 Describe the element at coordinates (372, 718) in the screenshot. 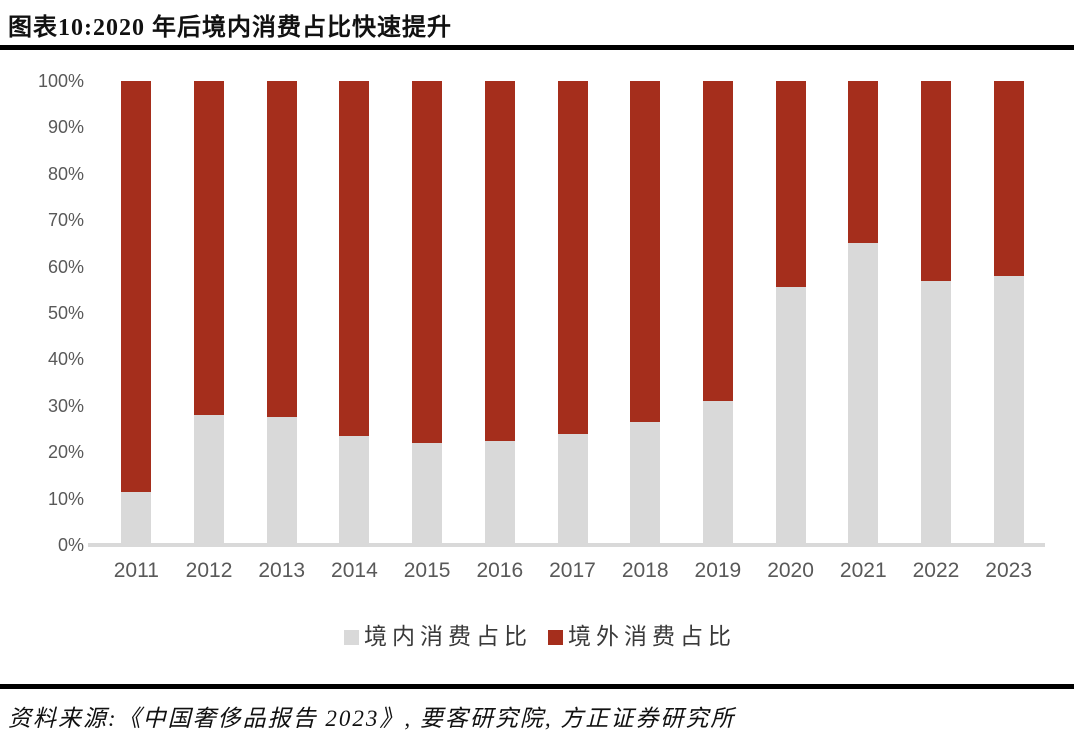

I see `source-note: 资料来源:《中国奢侈品报告 2023》, 要客研究院, 方正证券研究所` at that location.